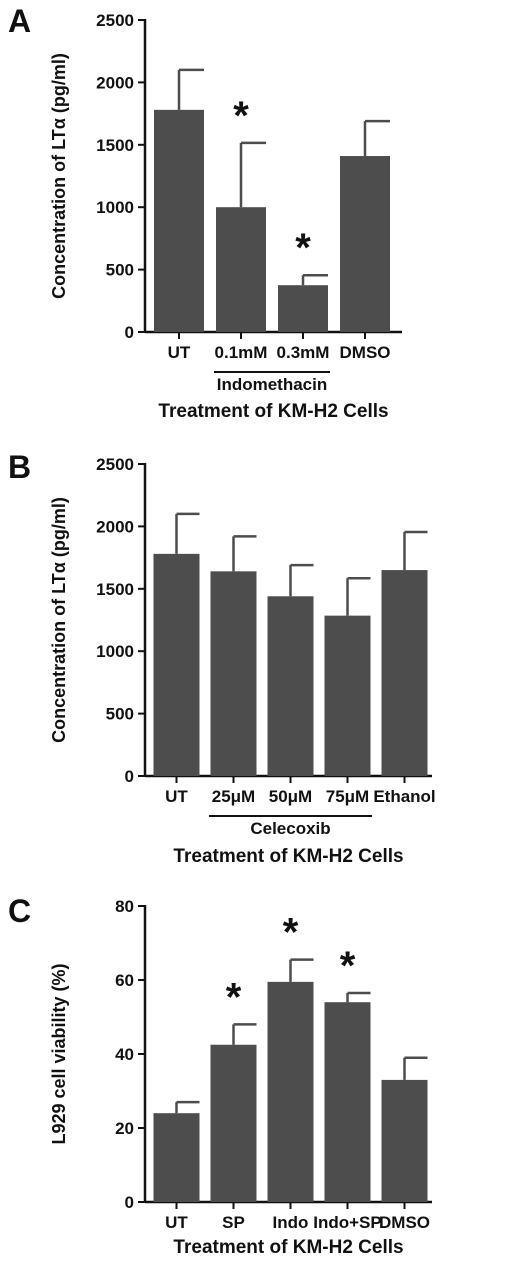 The image size is (520, 1270). Describe the element at coordinates (124, 1128) in the screenshot. I see `y-tick-label: 20` at that location.